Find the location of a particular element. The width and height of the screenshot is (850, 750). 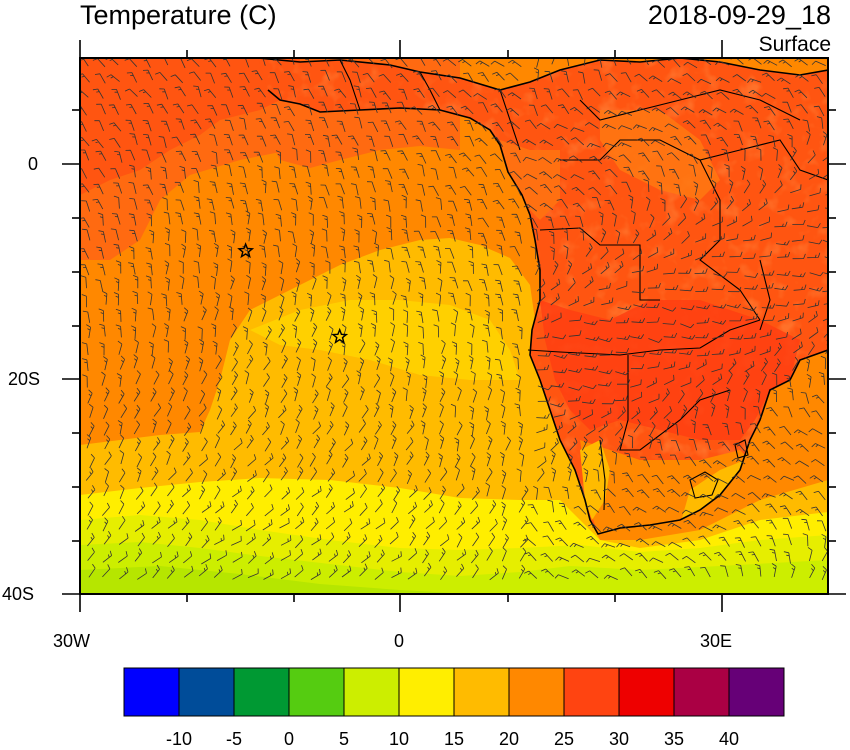

valid-time: 2018-09-29_18 is located at coordinates (739, 15).